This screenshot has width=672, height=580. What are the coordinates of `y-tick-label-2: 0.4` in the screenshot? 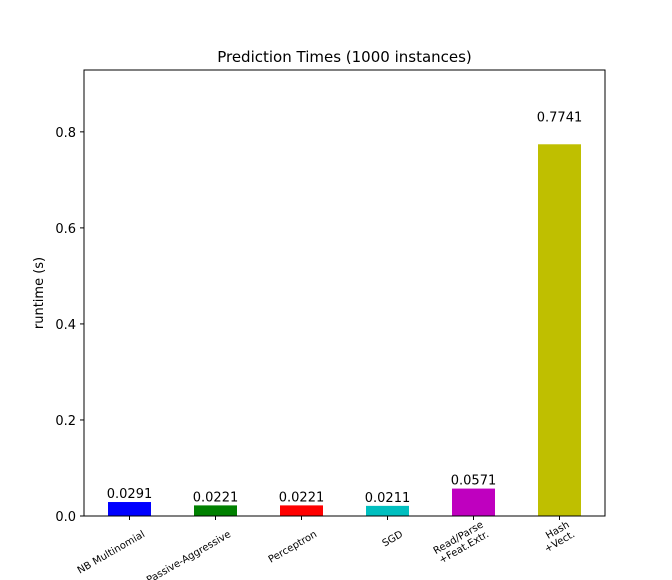 It's located at (65, 325).